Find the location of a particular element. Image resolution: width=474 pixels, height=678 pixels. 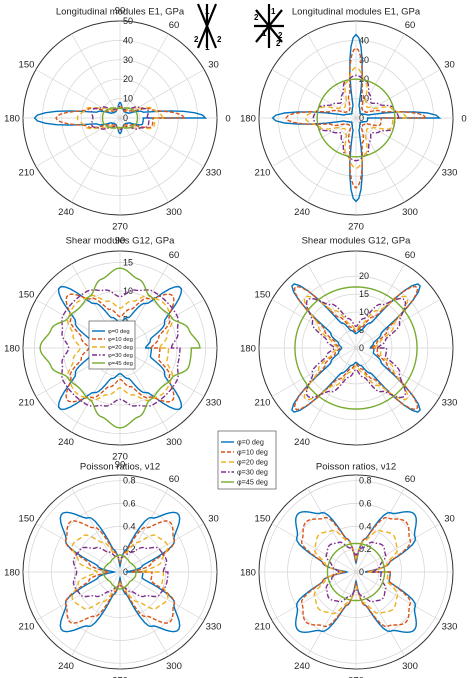

legend-entry: φ=30 deg is located at coordinates (252, 471).